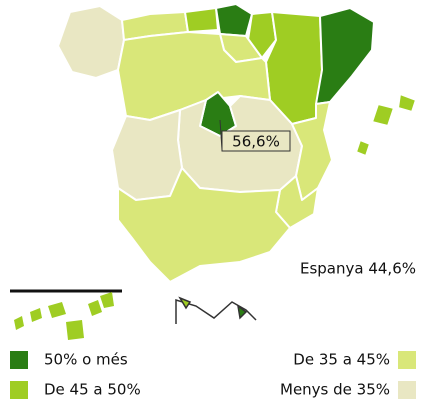  I want to click on legend-label: De 45 a 50%, so click(92, 390).